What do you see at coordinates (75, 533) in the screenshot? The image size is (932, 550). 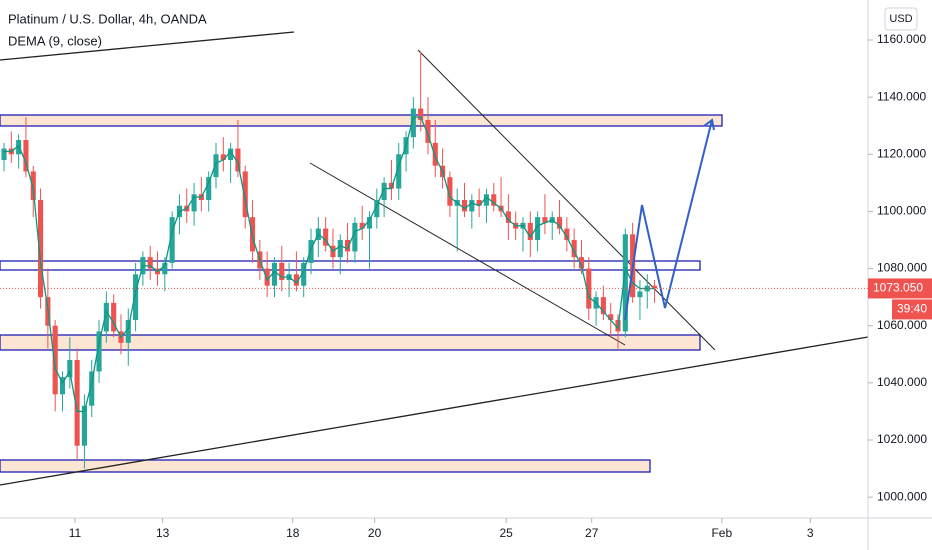 I see `x-tick-label: 11` at bounding box center [75, 533].